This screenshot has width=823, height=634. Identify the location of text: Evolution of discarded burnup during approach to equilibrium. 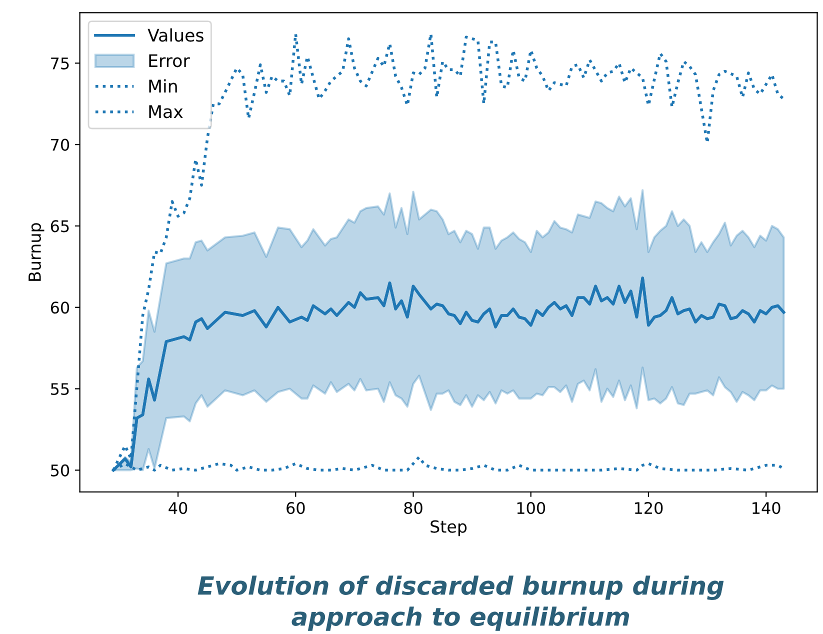
(461, 603).